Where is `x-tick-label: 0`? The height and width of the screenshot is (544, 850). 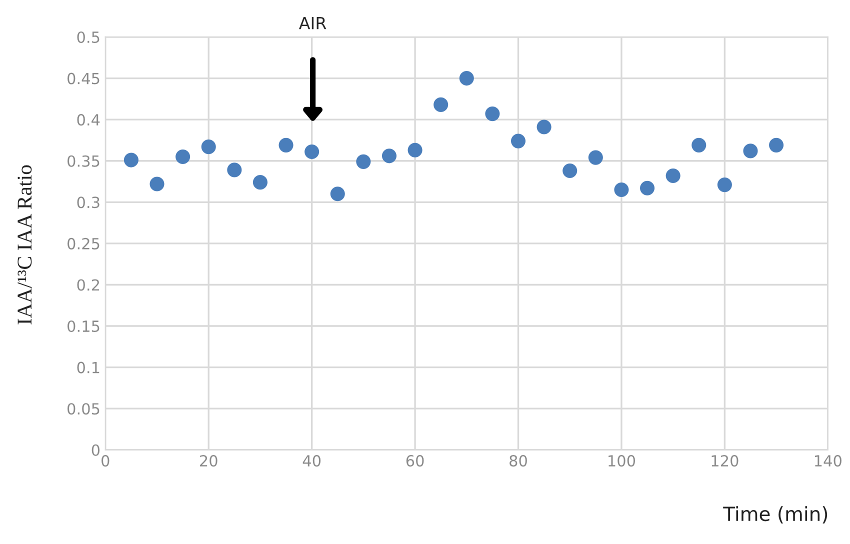 x-tick-label: 0 is located at coordinates (106, 461).